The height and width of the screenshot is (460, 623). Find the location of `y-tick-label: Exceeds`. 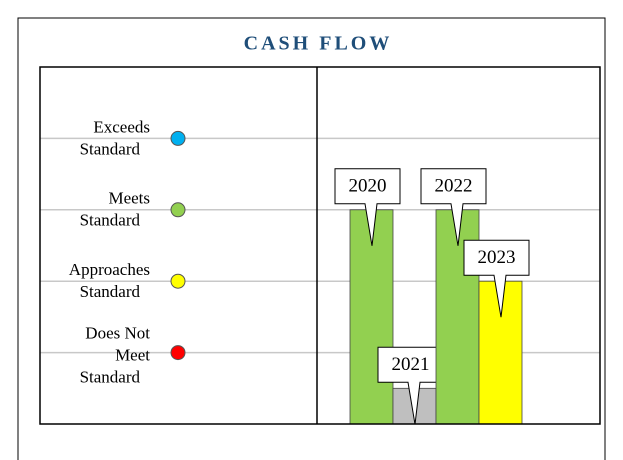

y-tick-label: Exceeds is located at coordinates (121, 126).